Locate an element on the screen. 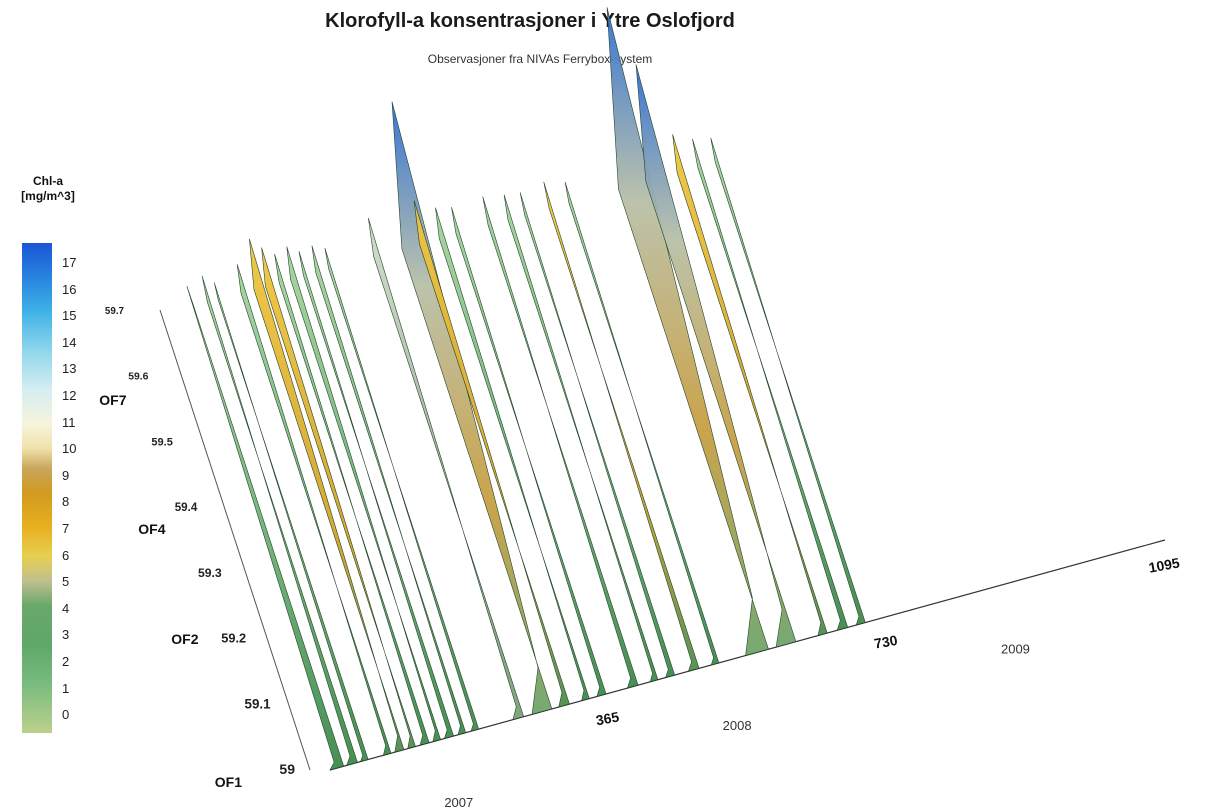 The width and height of the screenshot is (1208, 810). colorbar-tick: 5 is located at coordinates (66, 582).